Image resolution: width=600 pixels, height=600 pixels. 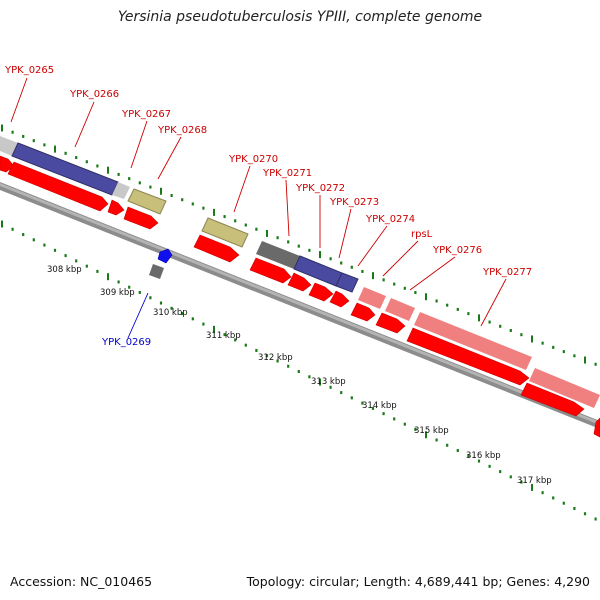 I want to click on gene-label-ypk0269: YPK_0269, so click(x=126, y=342).